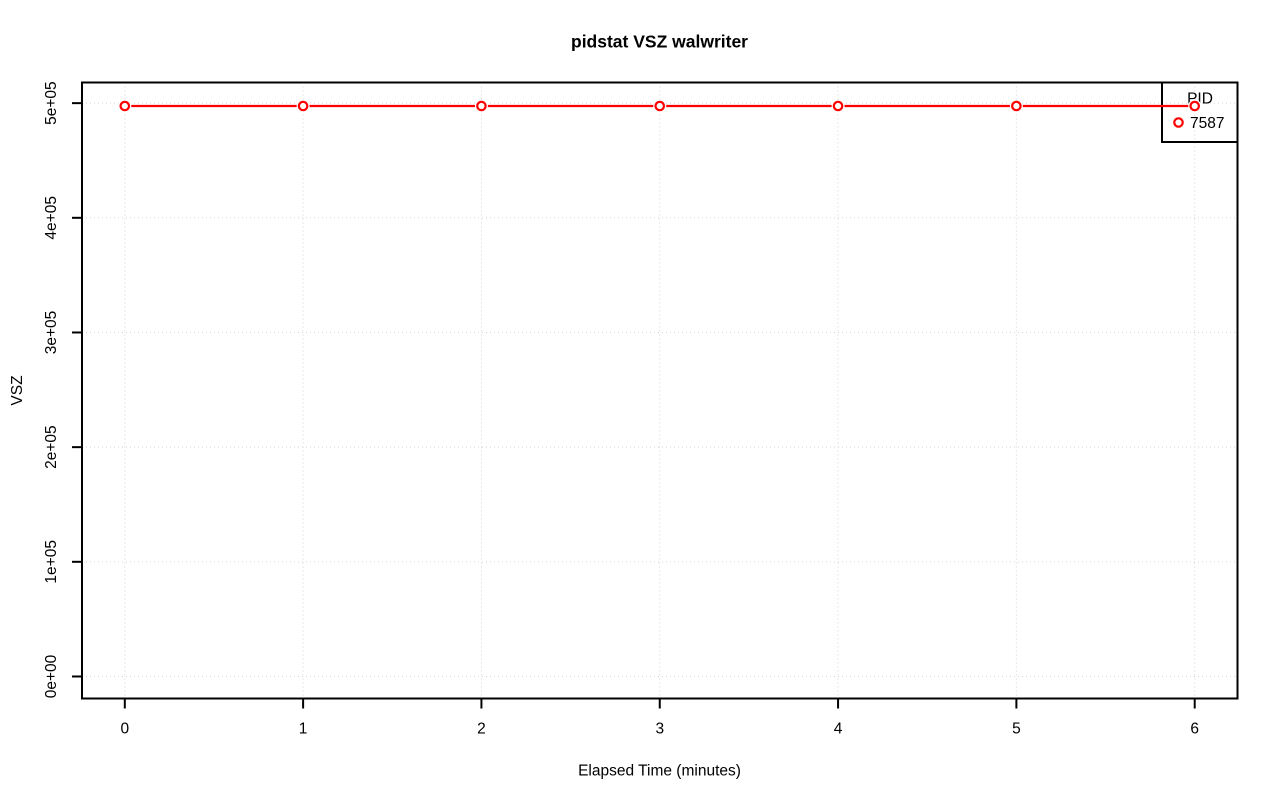 The image size is (1280, 801). What do you see at coordinates (659, 42) in the screenshot?
I see `chart-title: pidstat VSZ walwriter` at bounding box center [659, 42].